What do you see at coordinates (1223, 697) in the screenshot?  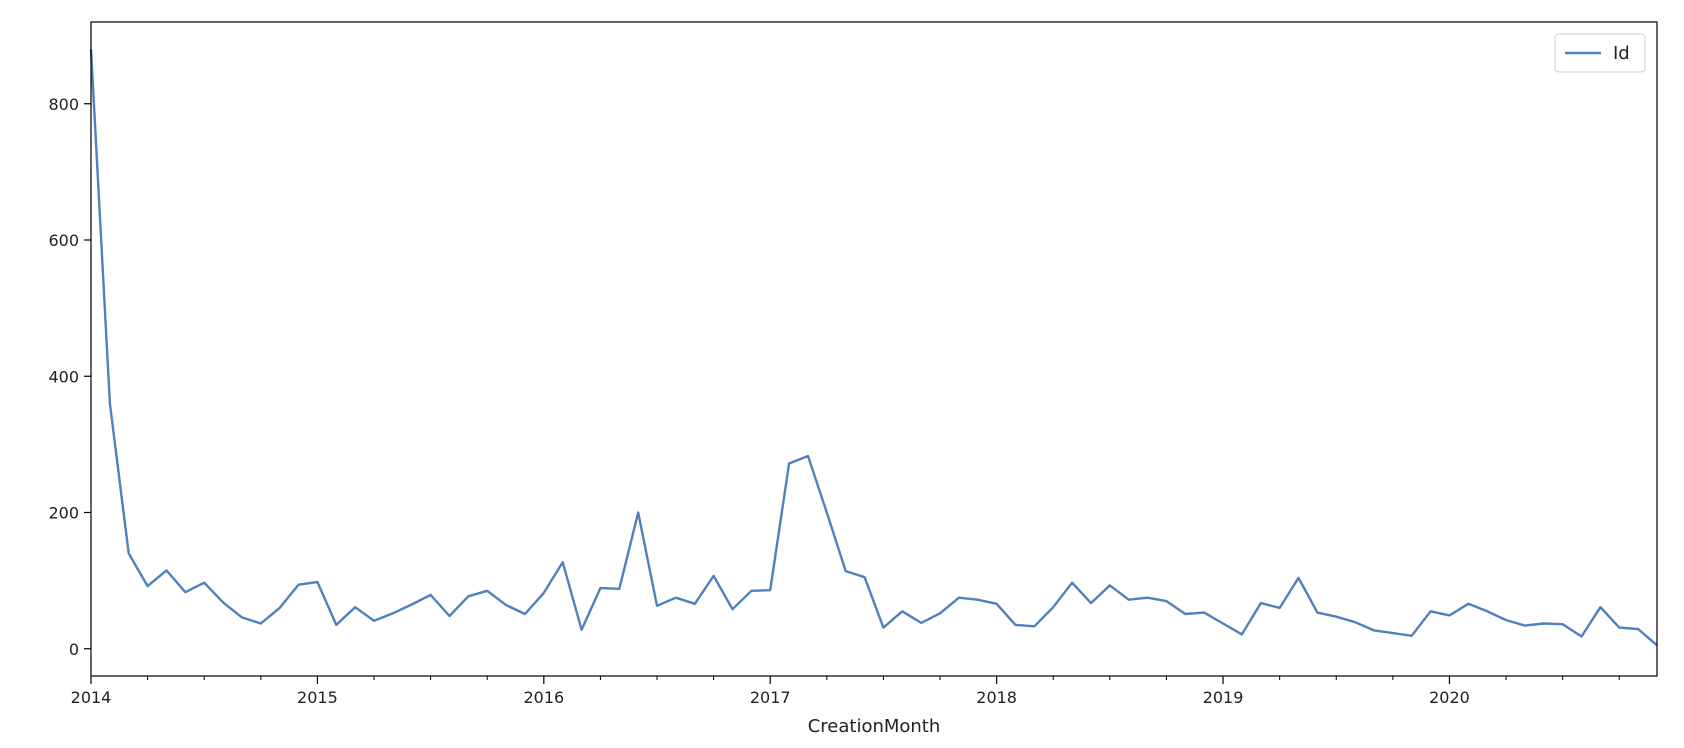 I see `x-tick-label: 2019` at bounding box center [1223, 697].